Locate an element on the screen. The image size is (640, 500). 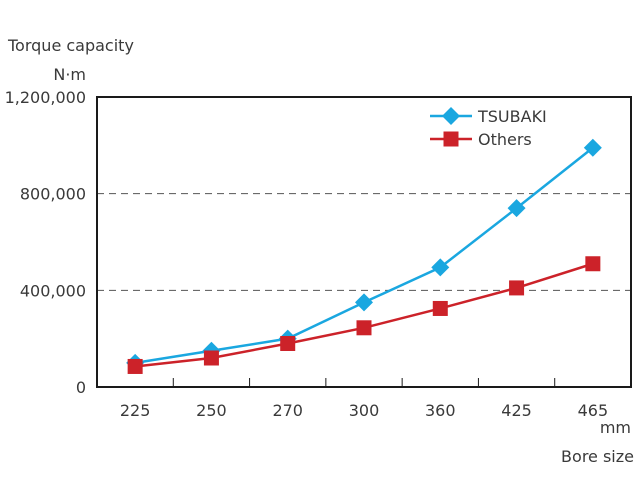
y-tick-label: 1,200,000 is located at coordinates (45, 97).